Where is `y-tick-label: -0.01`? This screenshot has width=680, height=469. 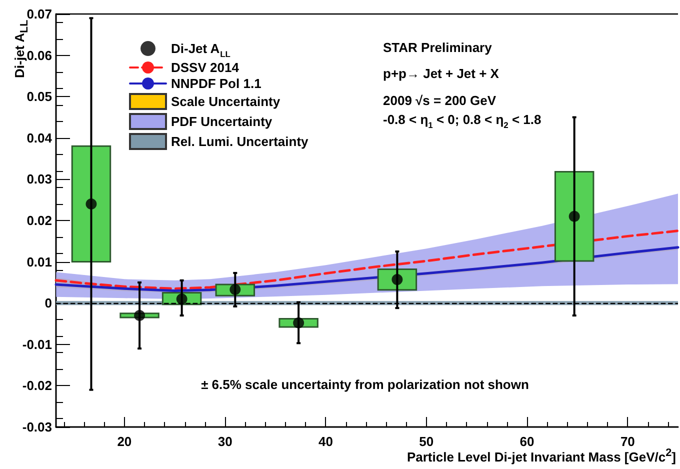
y-tick-label: -0.01 is located at coordinates (37, 344).